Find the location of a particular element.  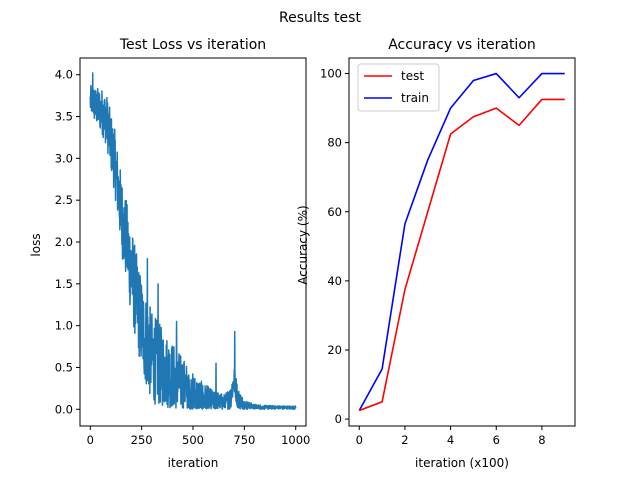

accuracy-y-axis-label: Accuracy (%) is located at coordinates (303, 244).